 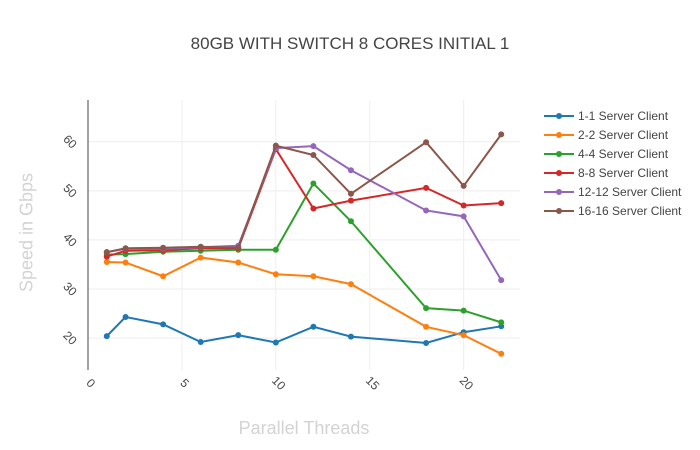 What do you see at coordinates (26, 232) in the screenshot?
I see `y-axis-title: Speed in Gbps` at bounding box center [26, 232].